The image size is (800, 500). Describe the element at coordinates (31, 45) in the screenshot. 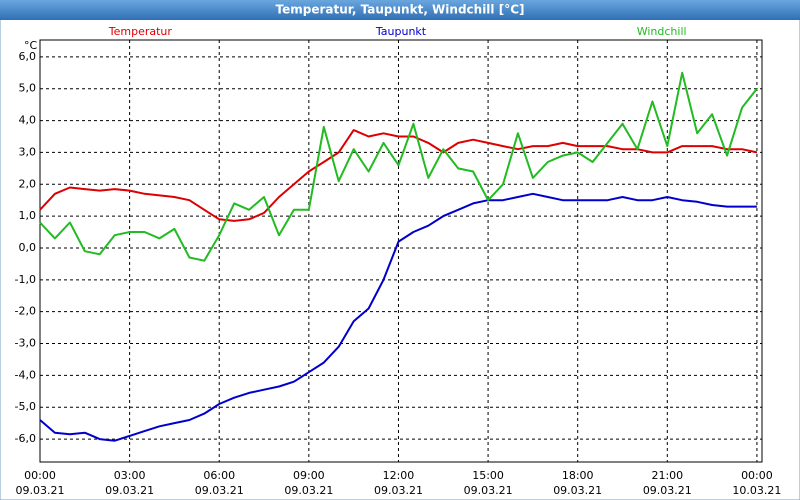

I see `y-unit: °C` at that location.